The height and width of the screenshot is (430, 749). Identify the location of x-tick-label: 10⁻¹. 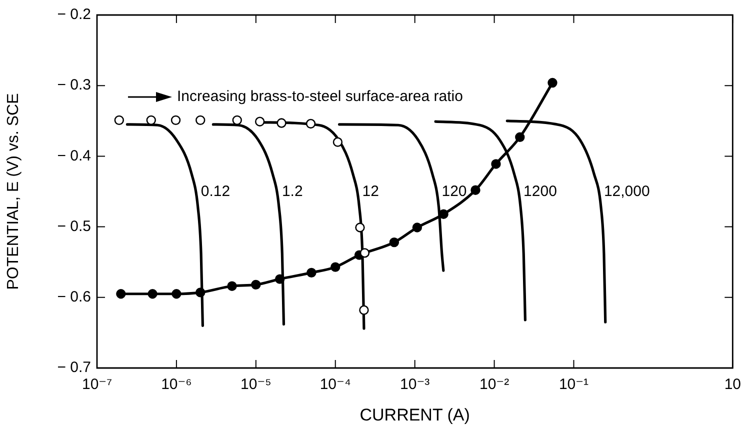
(573, 385).